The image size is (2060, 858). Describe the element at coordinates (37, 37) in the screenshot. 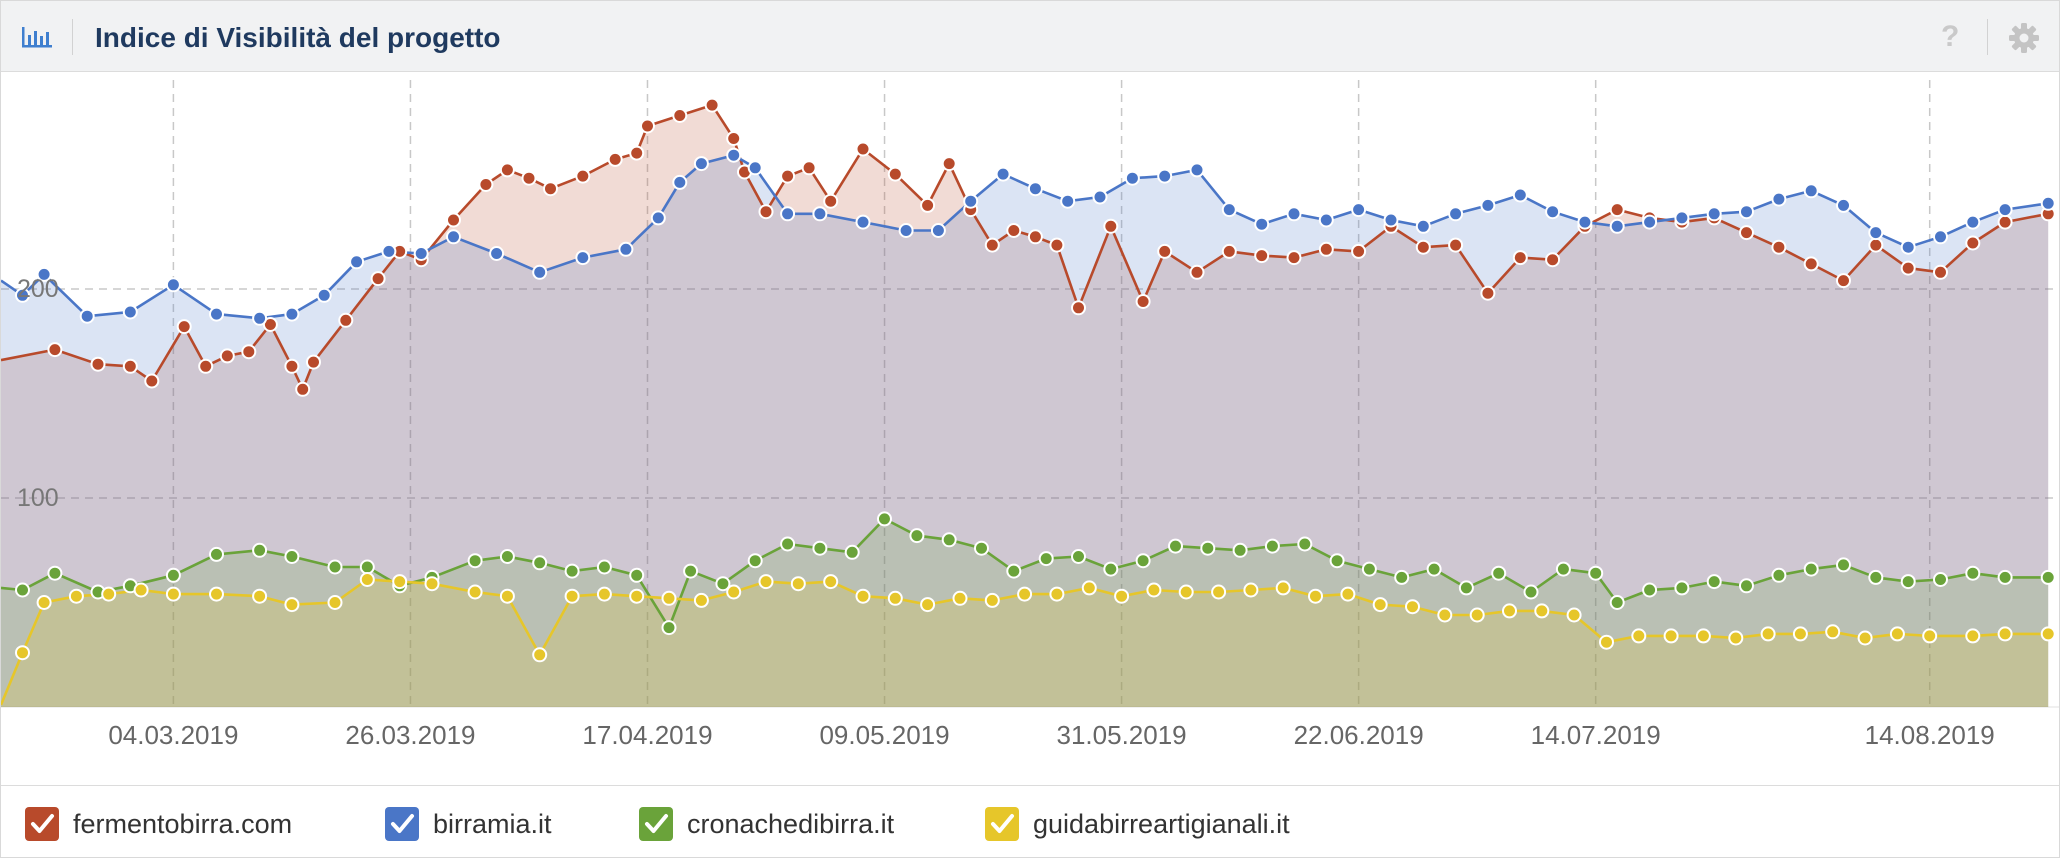

I see `bar-chart-icon` at that location.